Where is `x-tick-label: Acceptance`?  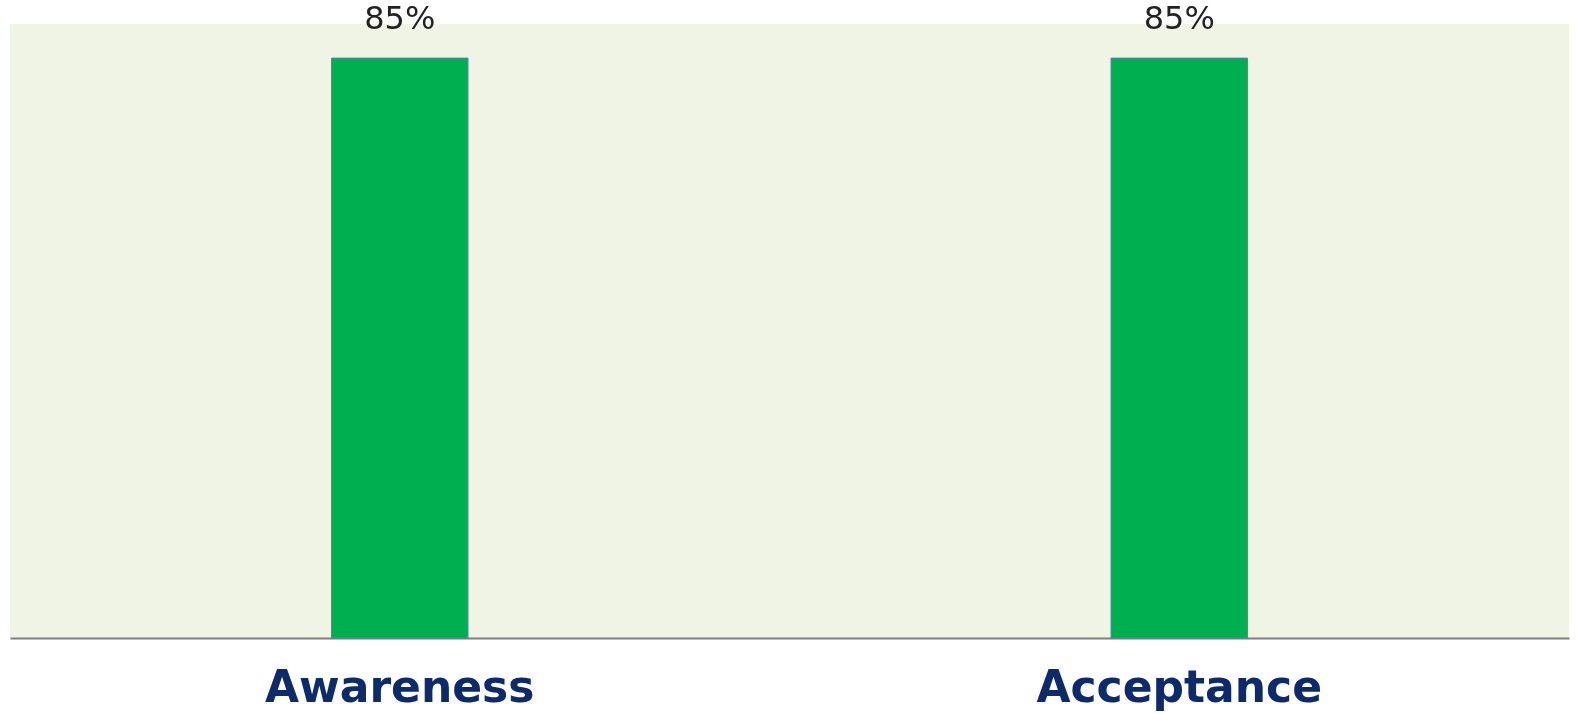 x-tick-label: Acceptance is located at coordinates (1179, 686).